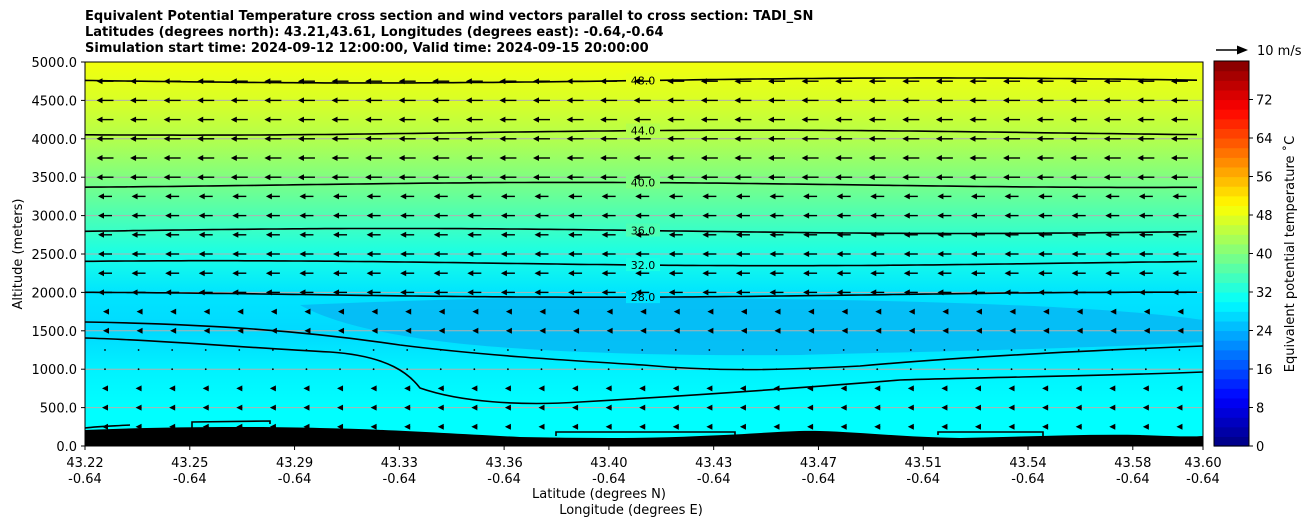 The height and width of the screenshot is (526, 1308). I want to click on y-tick-label: 500.0, so click(58, 409).